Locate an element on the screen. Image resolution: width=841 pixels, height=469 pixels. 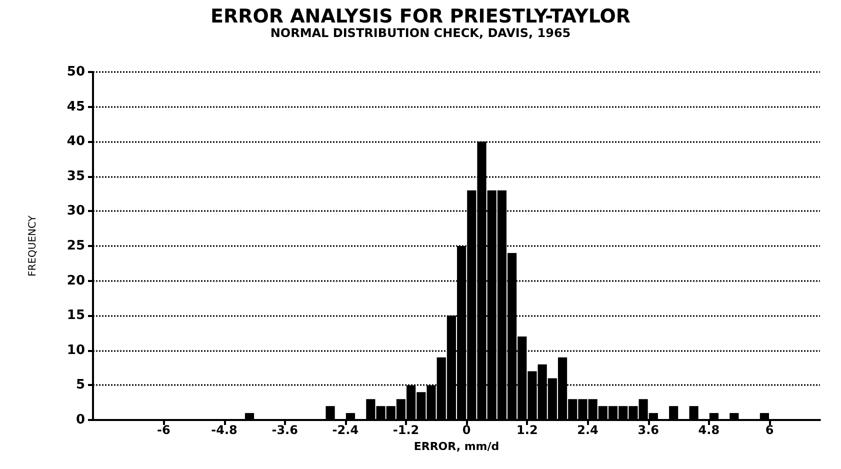
y-tick-label: 5 is located at coordinates (80, 385).